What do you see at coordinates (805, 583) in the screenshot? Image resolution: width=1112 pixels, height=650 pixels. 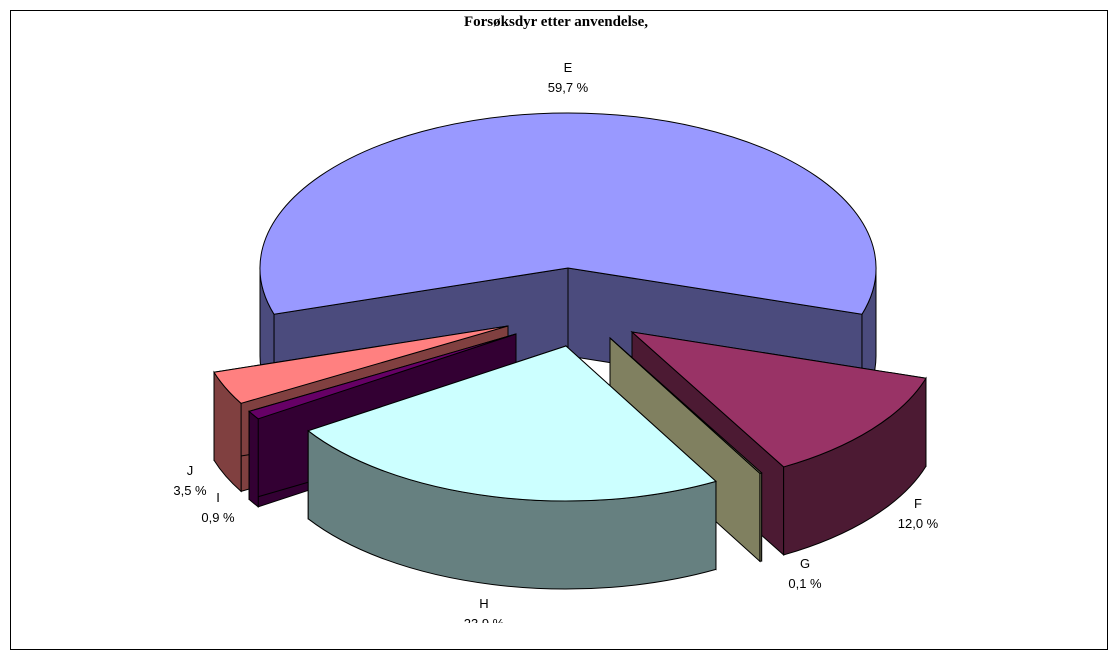 I see `label-g-value: 0,1 %` at bounding box center [805, 583].